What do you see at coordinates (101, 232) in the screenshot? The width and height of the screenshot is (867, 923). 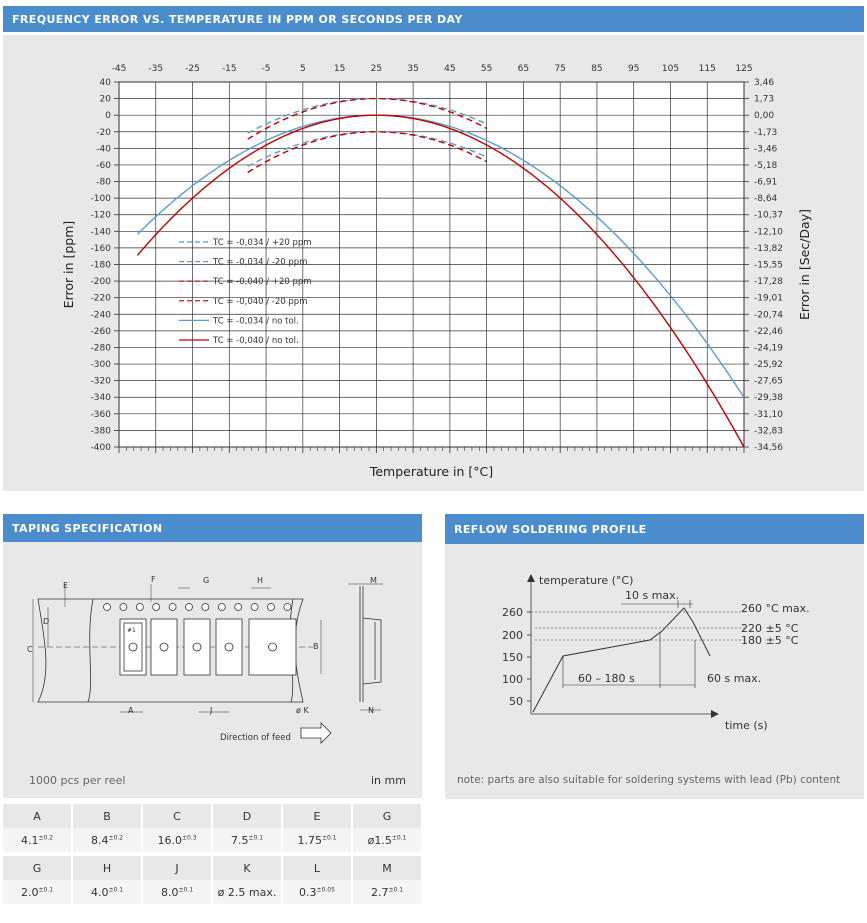 I see `y-tick-label: -140` at bounding box center [101, 232].